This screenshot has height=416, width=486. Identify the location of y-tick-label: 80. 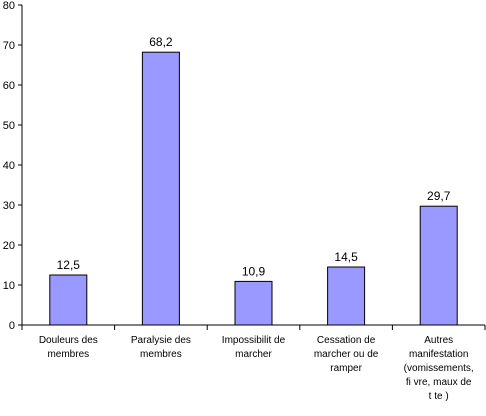
(9, 6).